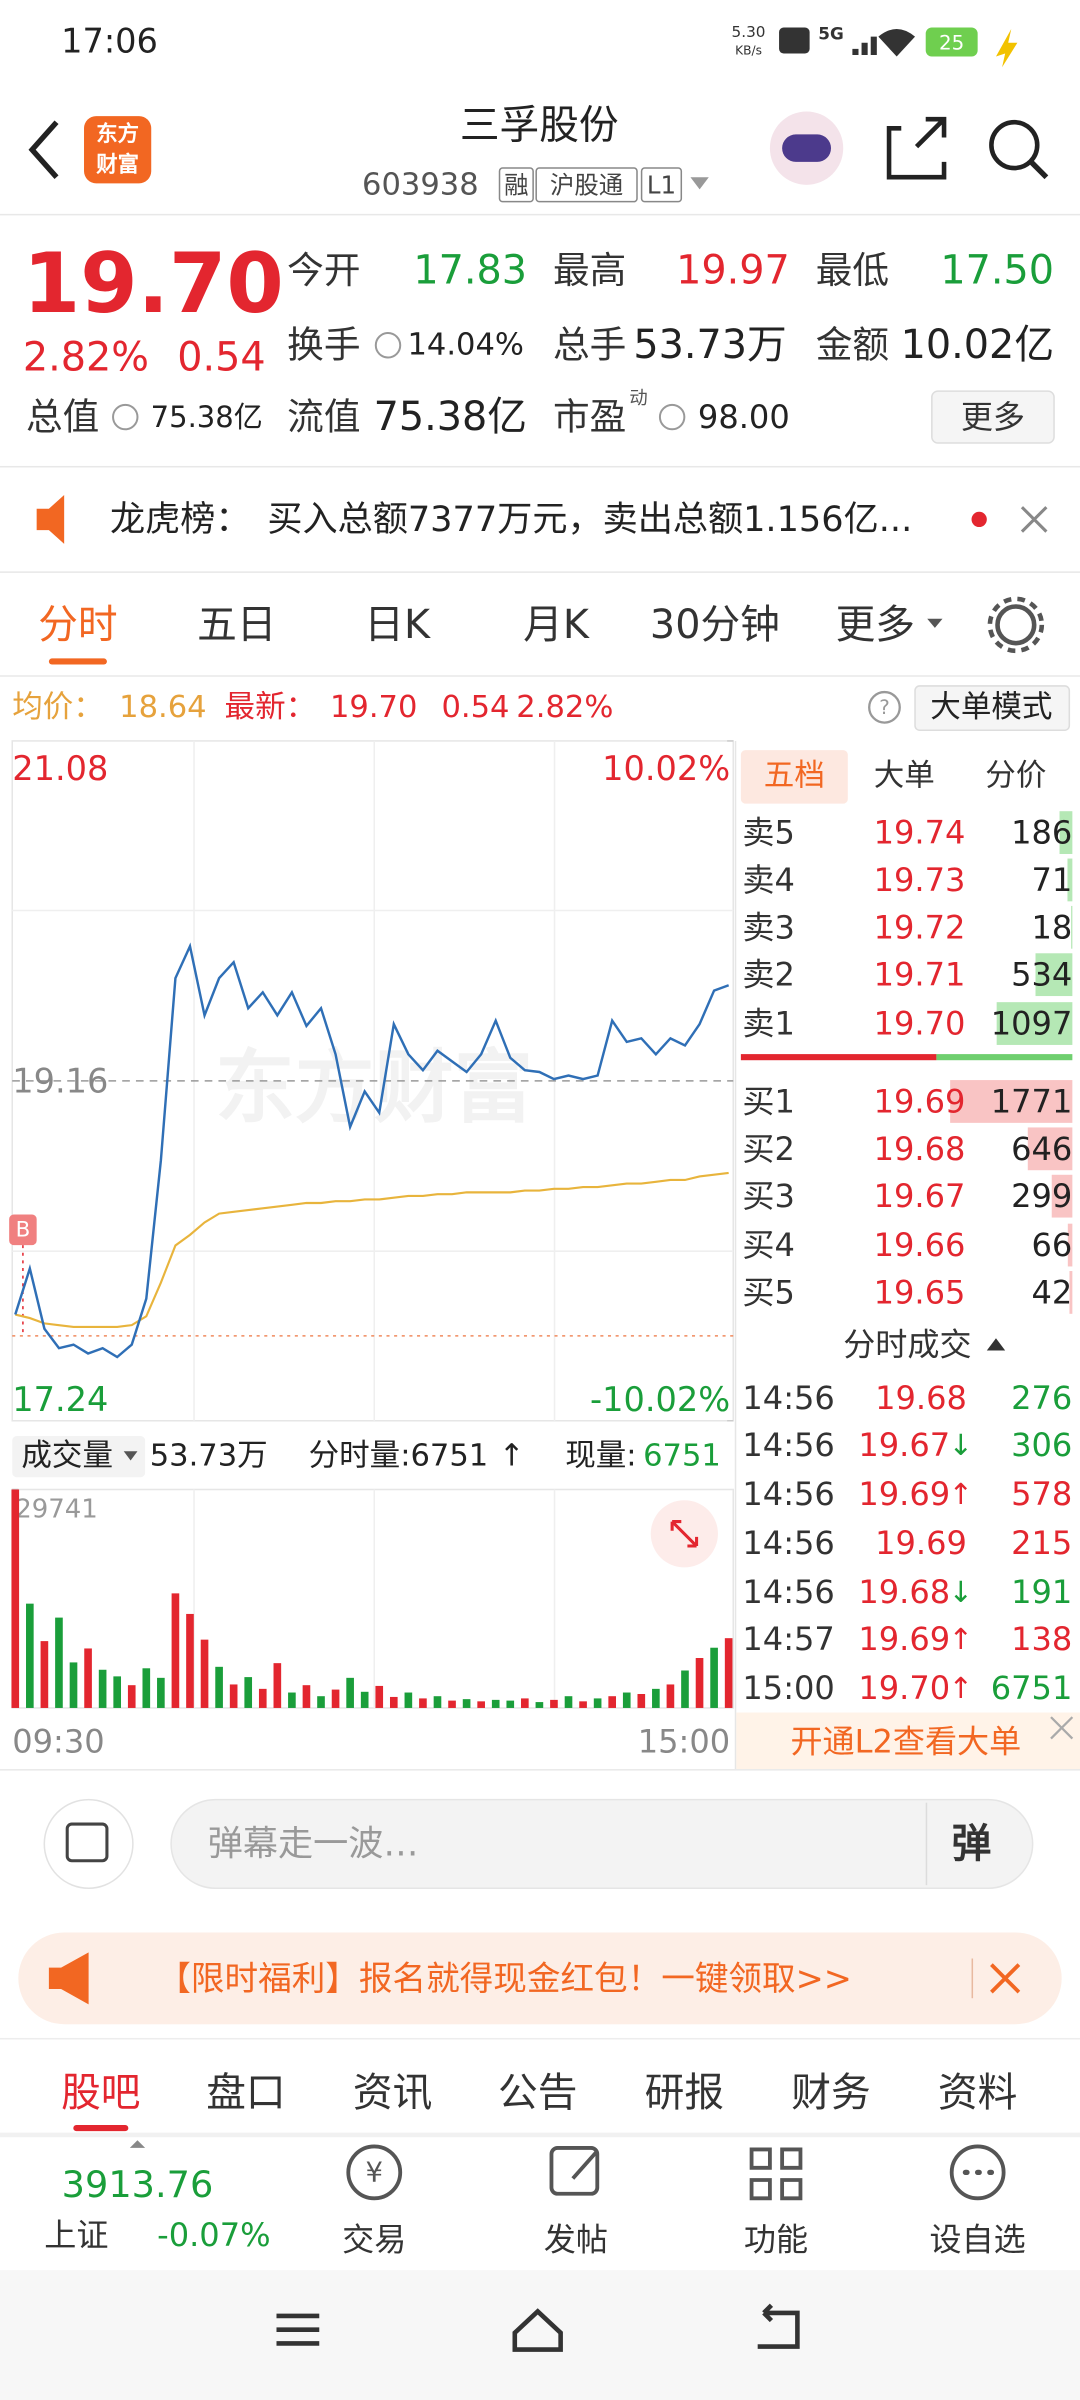 The height and width of the screenshot is (2400, 1080). I want to click on settings-button, so click(1016, 625).